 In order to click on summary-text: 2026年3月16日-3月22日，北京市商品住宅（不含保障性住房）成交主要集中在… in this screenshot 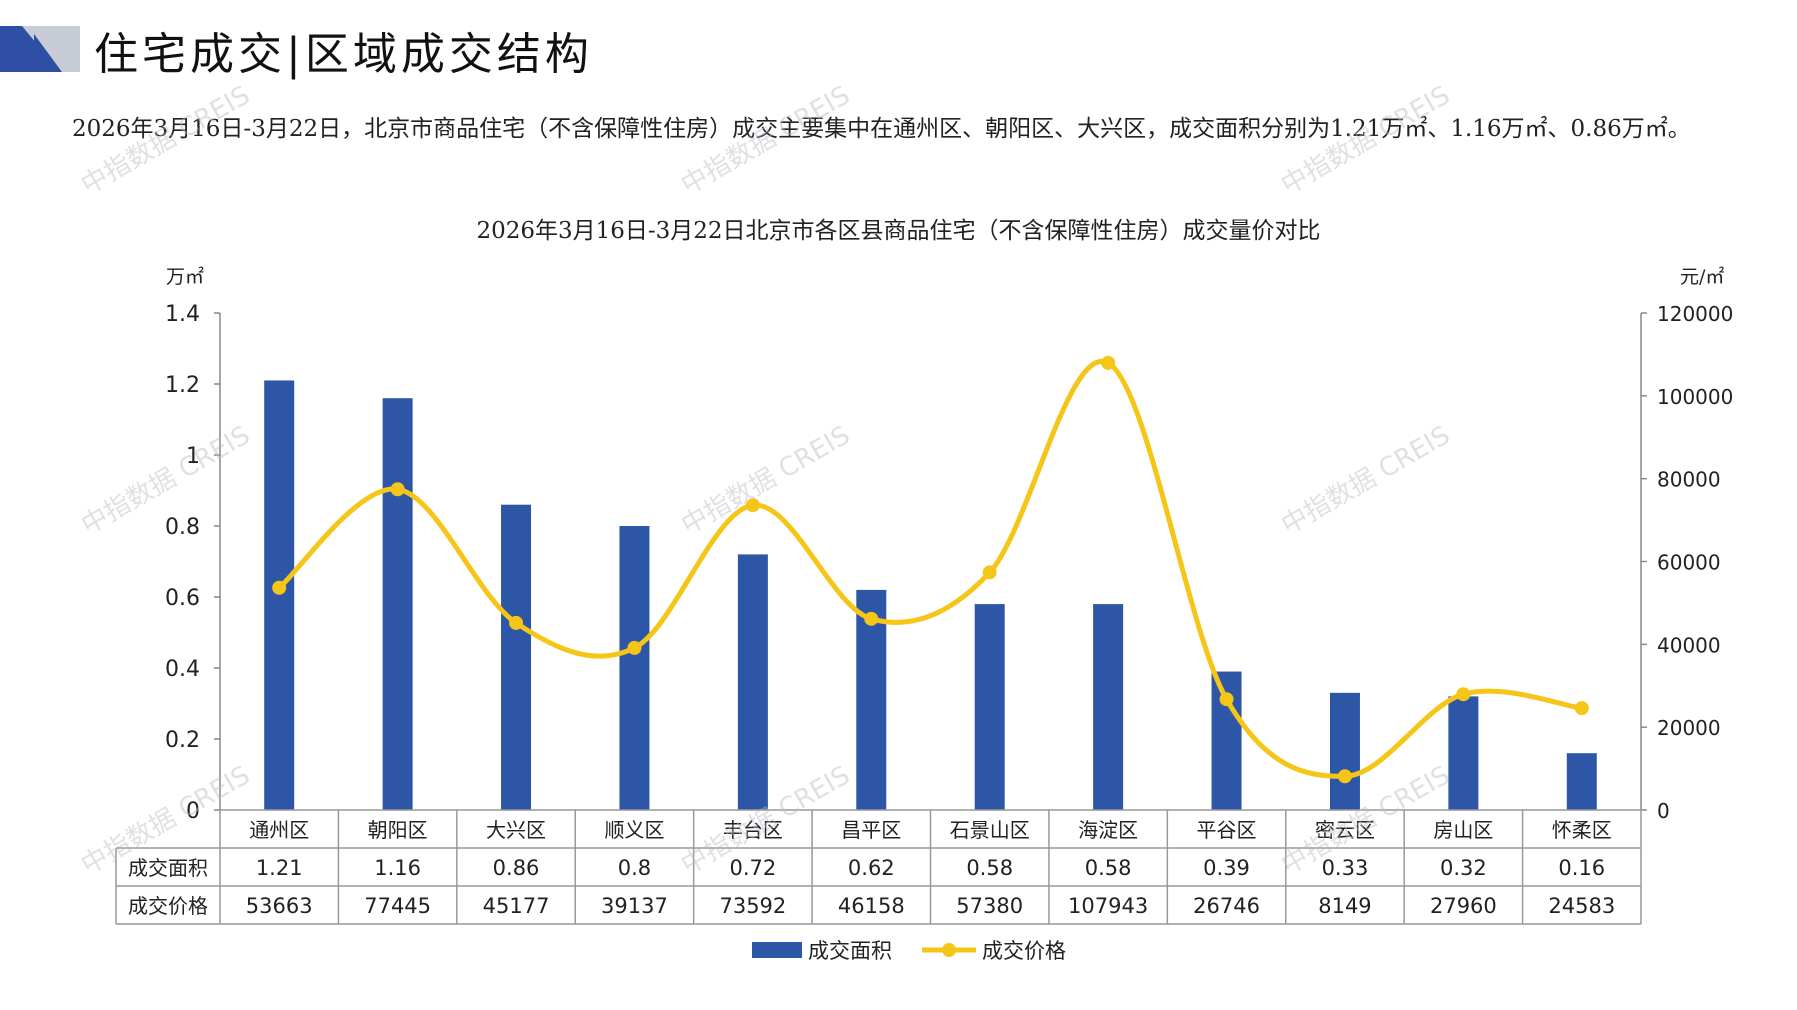, I will do `click(881, 129)`.